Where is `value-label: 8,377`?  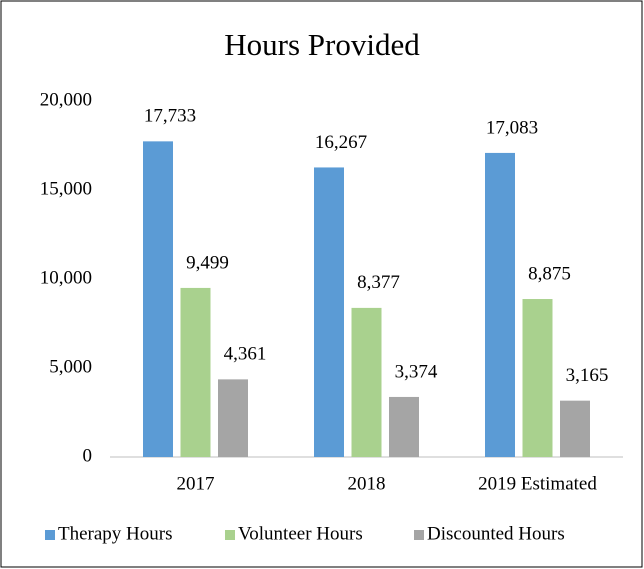
value-label: 8,377 is located at coordinates (378, 282).